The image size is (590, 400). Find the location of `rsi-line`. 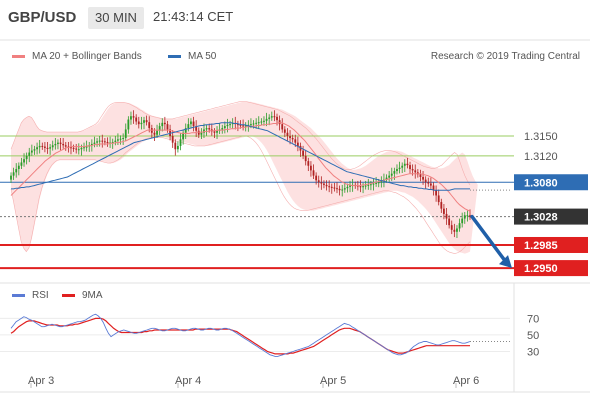

rsi-line is located at coordinates (240, 335).